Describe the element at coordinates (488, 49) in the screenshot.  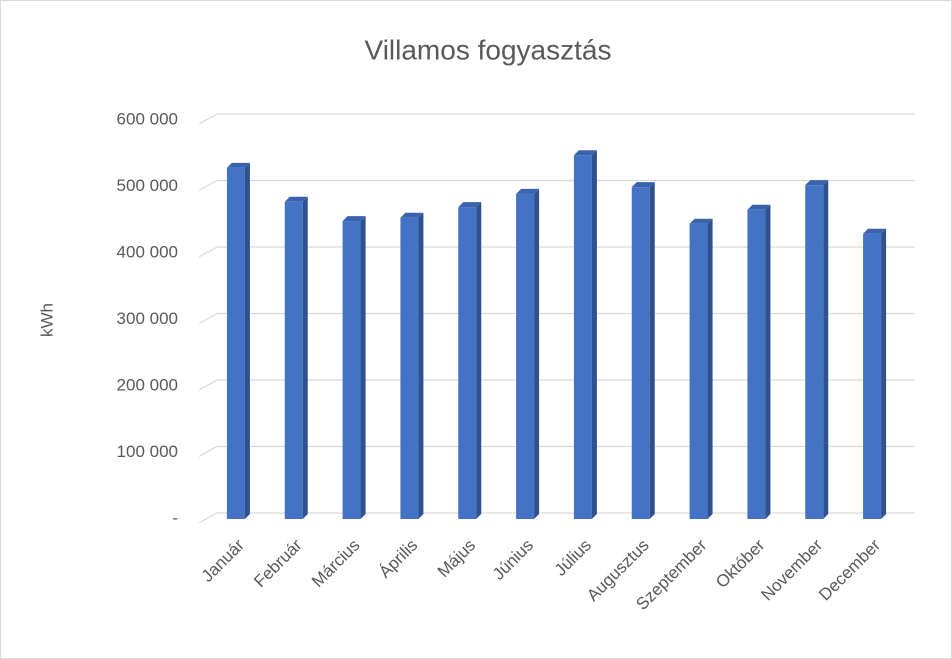
I see `chart-title: Villamos fogyasztás` at that location.